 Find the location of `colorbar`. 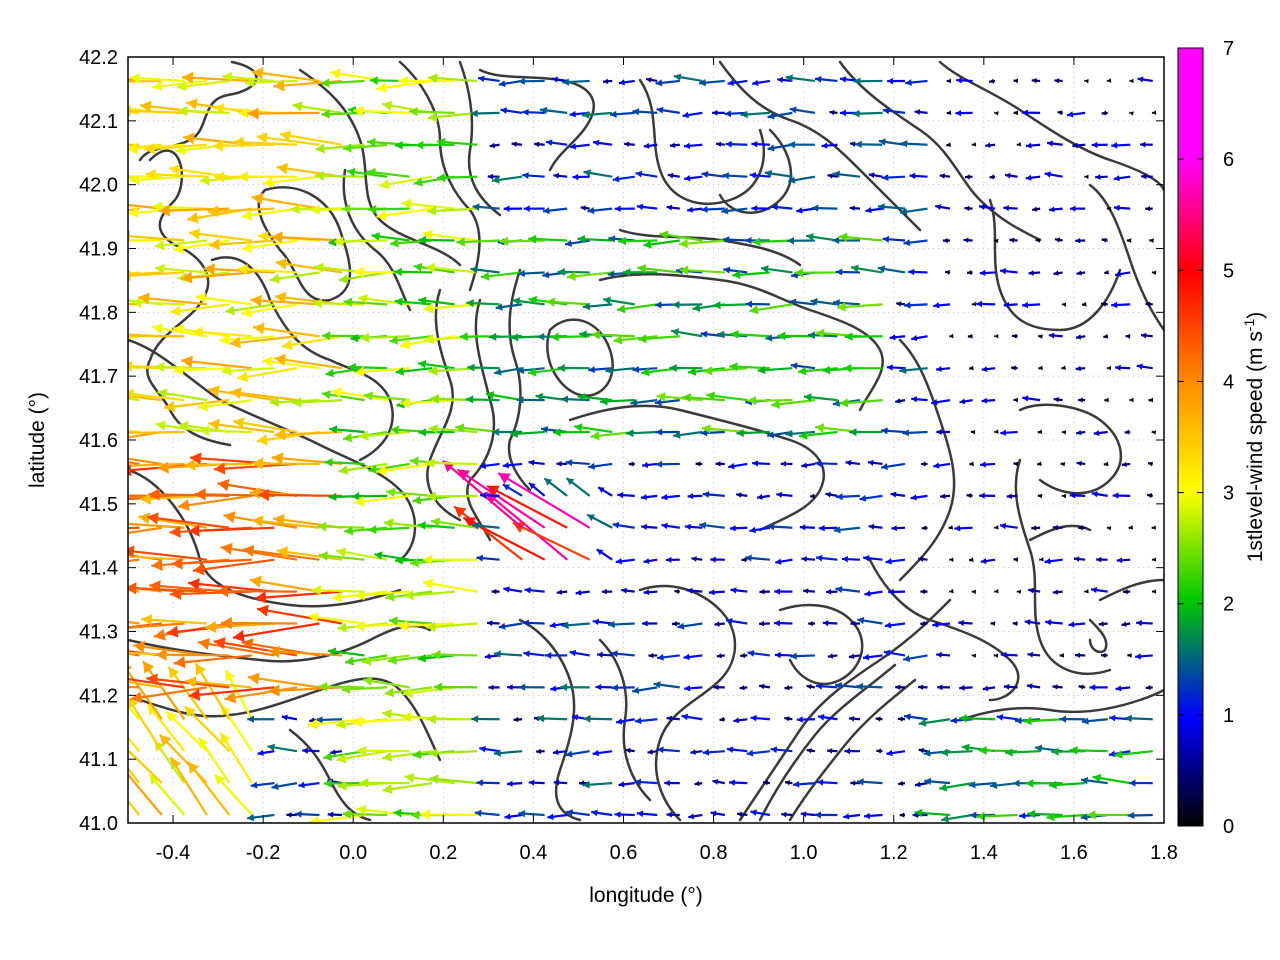

colorbar is located at coordinates (1190, 437).